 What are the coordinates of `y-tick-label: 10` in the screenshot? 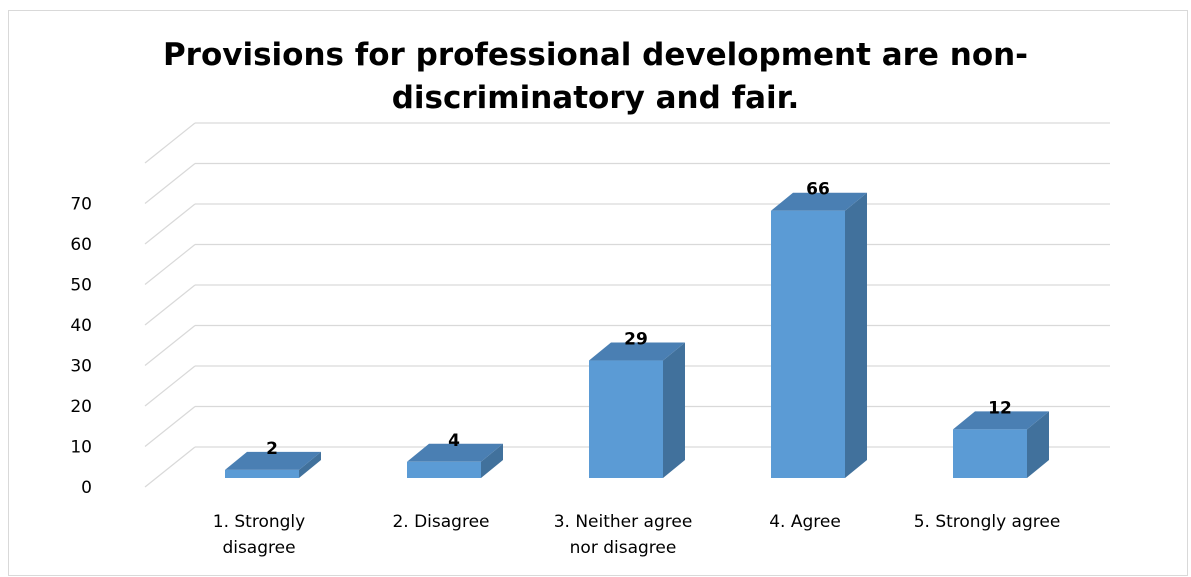 It's located at (81, 448).